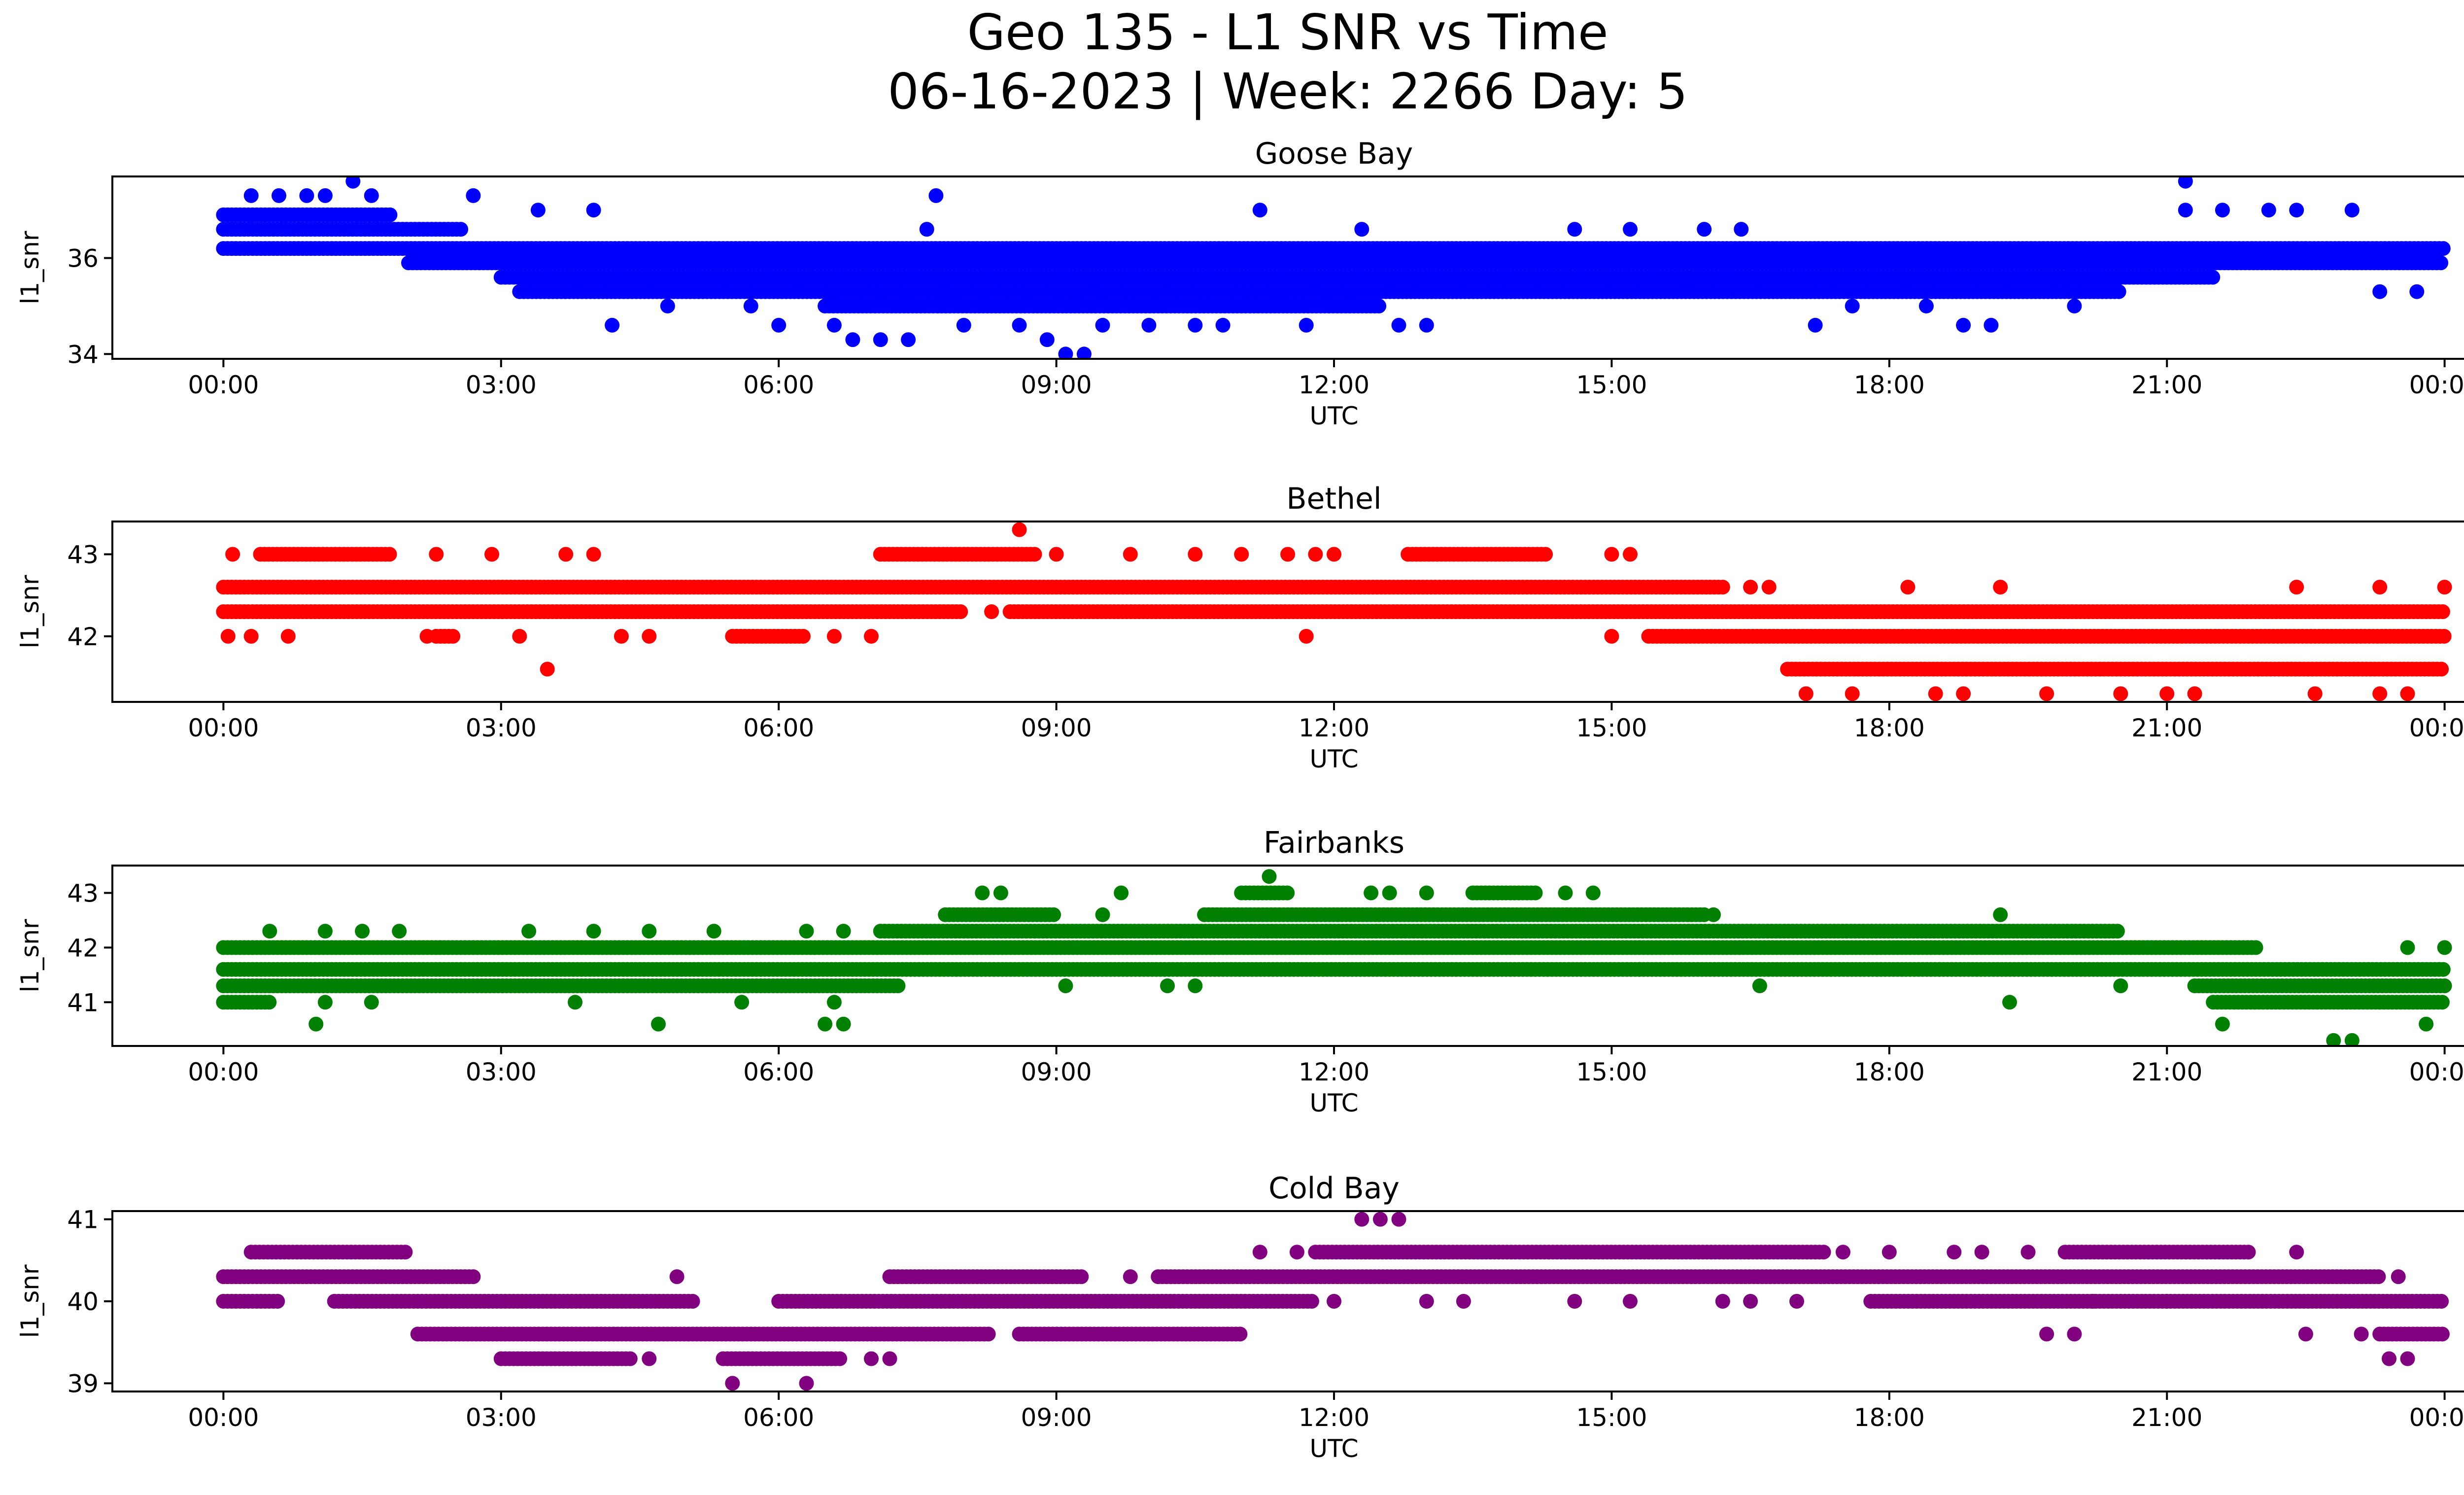 This screenshot has width=2464, height=1495. I want to click on y-axis-label: l1_snr, so click(30, 611).